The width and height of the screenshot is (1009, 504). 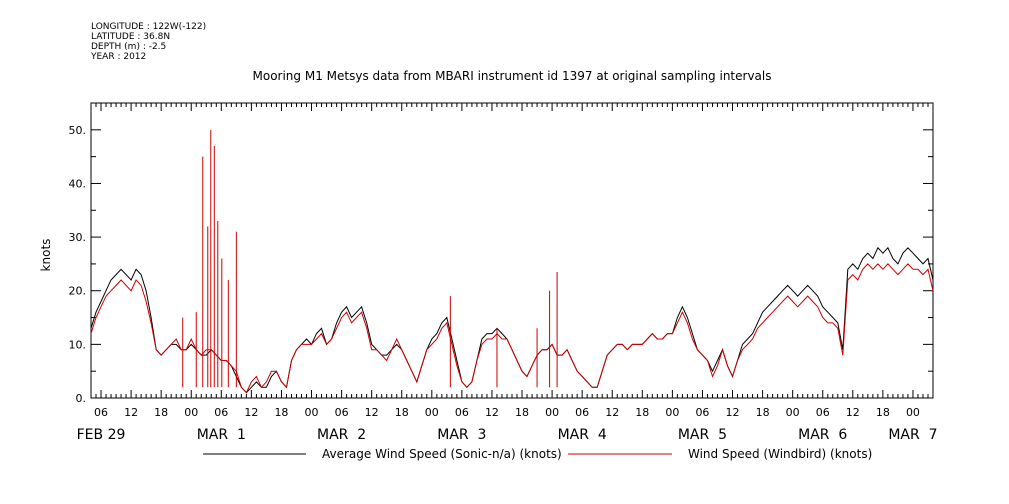 I want to click on x-date-label: FEB 29, so click(x=101, y=435).